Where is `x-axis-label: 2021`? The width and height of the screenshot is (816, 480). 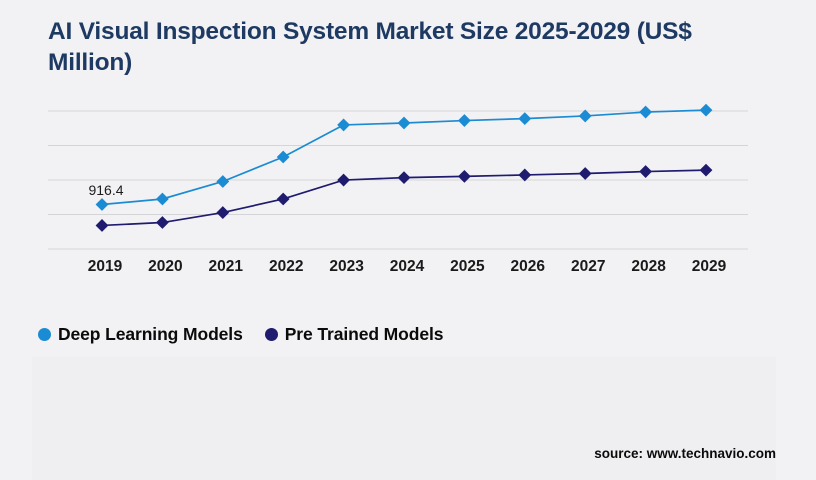
x-axis-label: 2021 is located at coordinates (226, 266).